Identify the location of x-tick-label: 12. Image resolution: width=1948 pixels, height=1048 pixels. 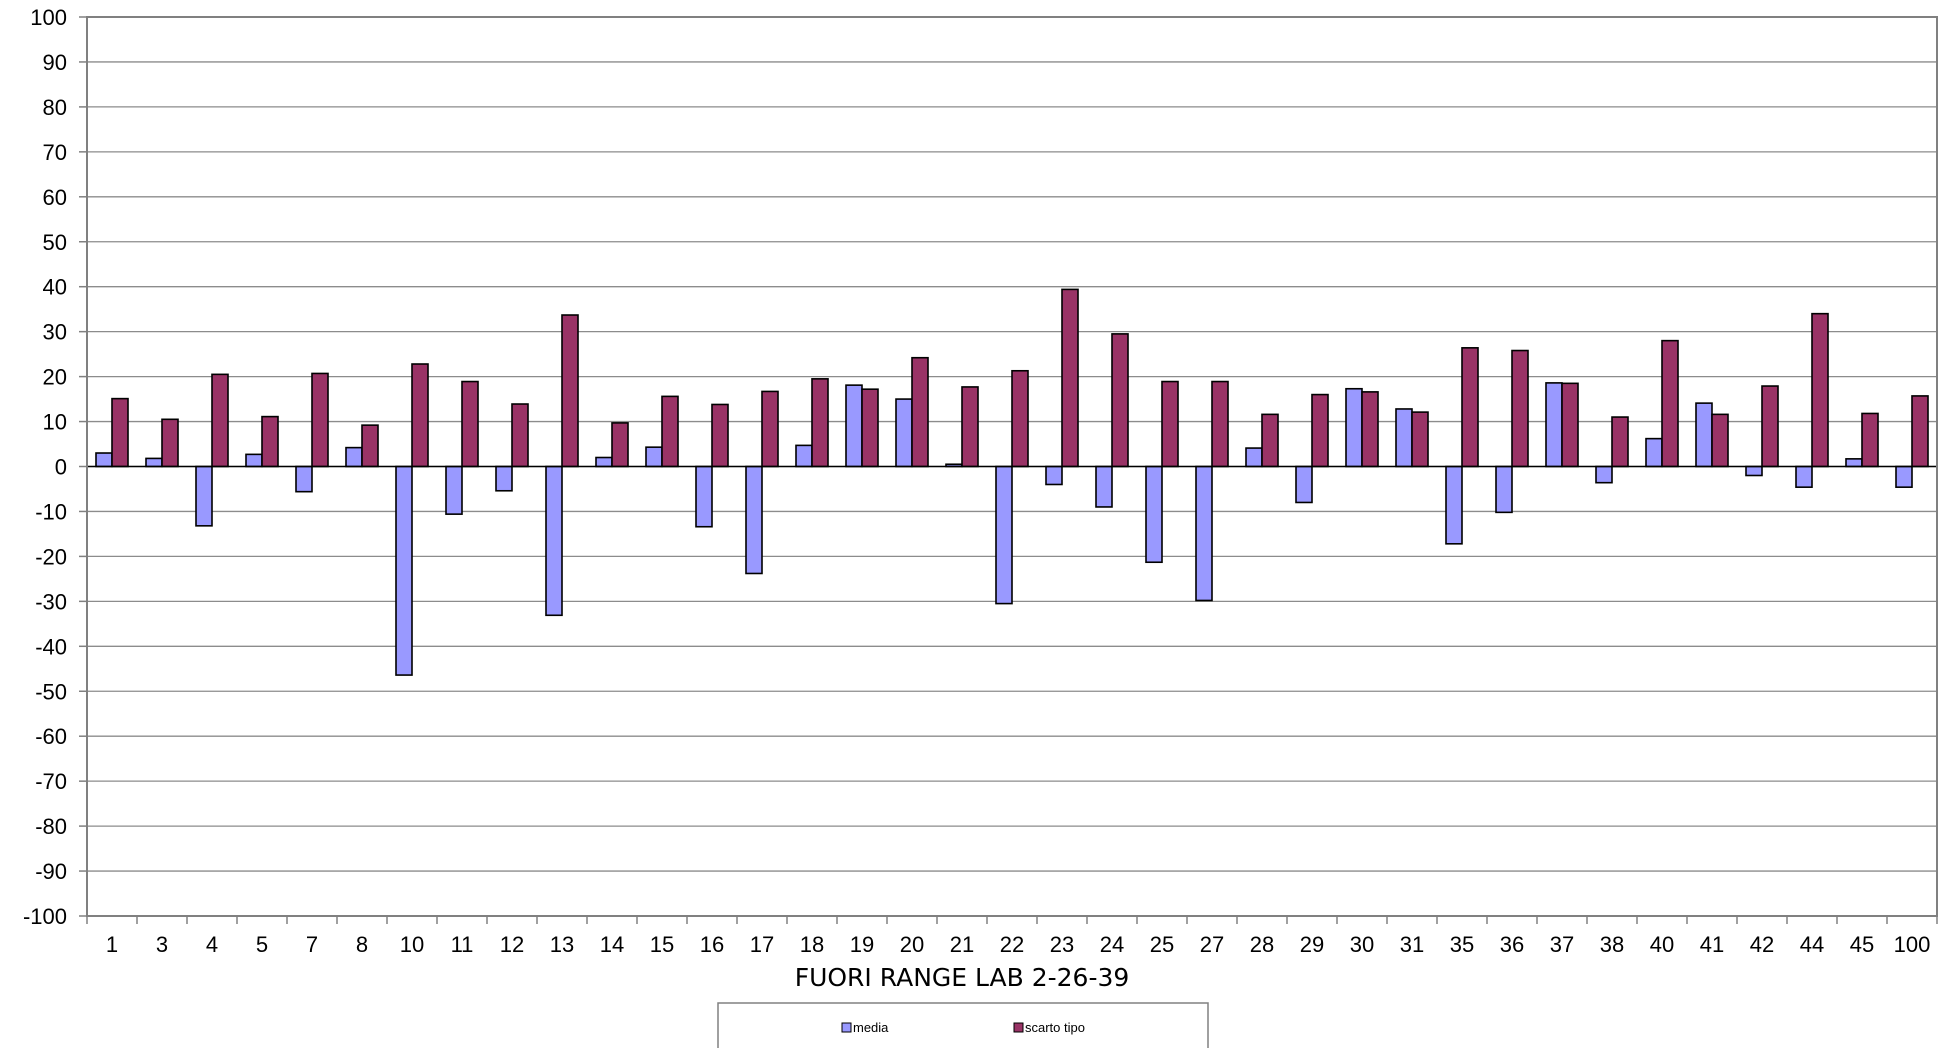
(512, 944).